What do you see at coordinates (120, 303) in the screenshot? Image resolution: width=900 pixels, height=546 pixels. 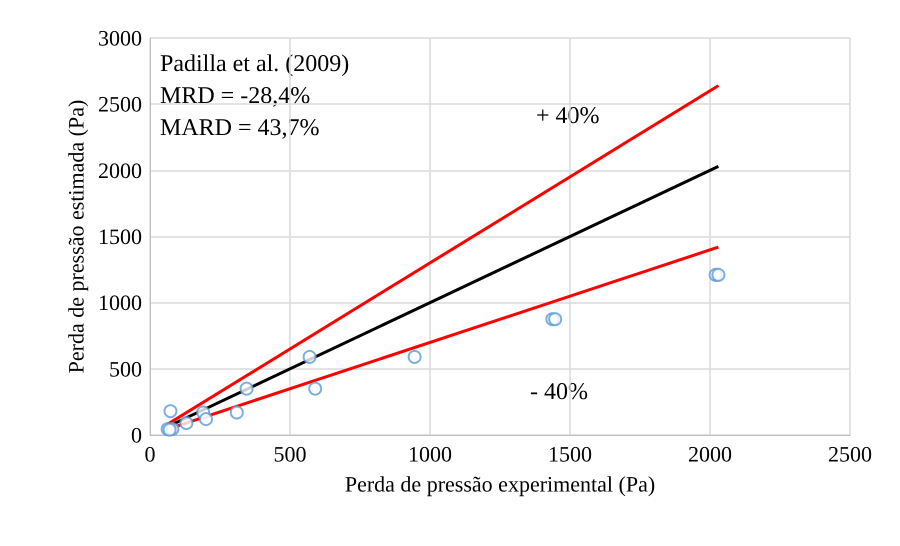 I see `y-tick-label: 1000` at bounding box center [120, 303].